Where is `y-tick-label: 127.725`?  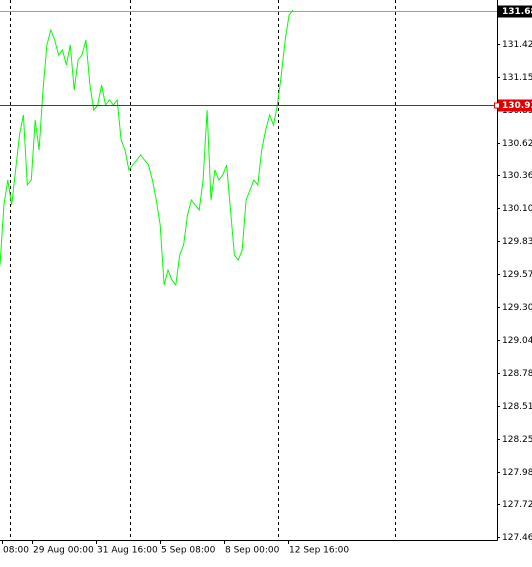
y-tick-label: 127.725 is located at coordinates (517, 505).